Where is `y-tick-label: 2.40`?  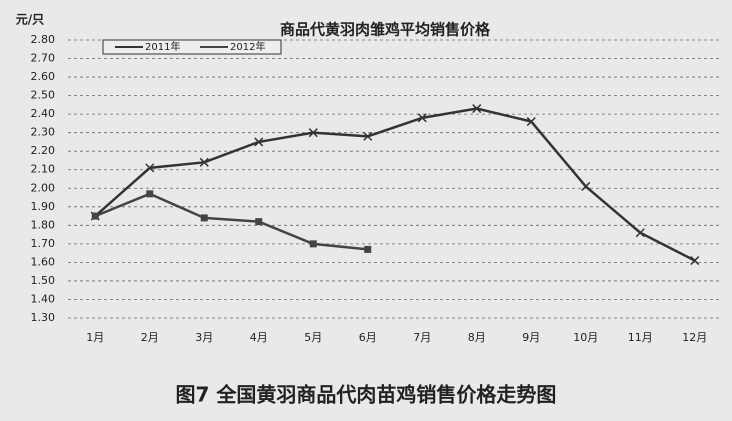
y-tick-label: 2.40 is located at coordinates (43, 113).